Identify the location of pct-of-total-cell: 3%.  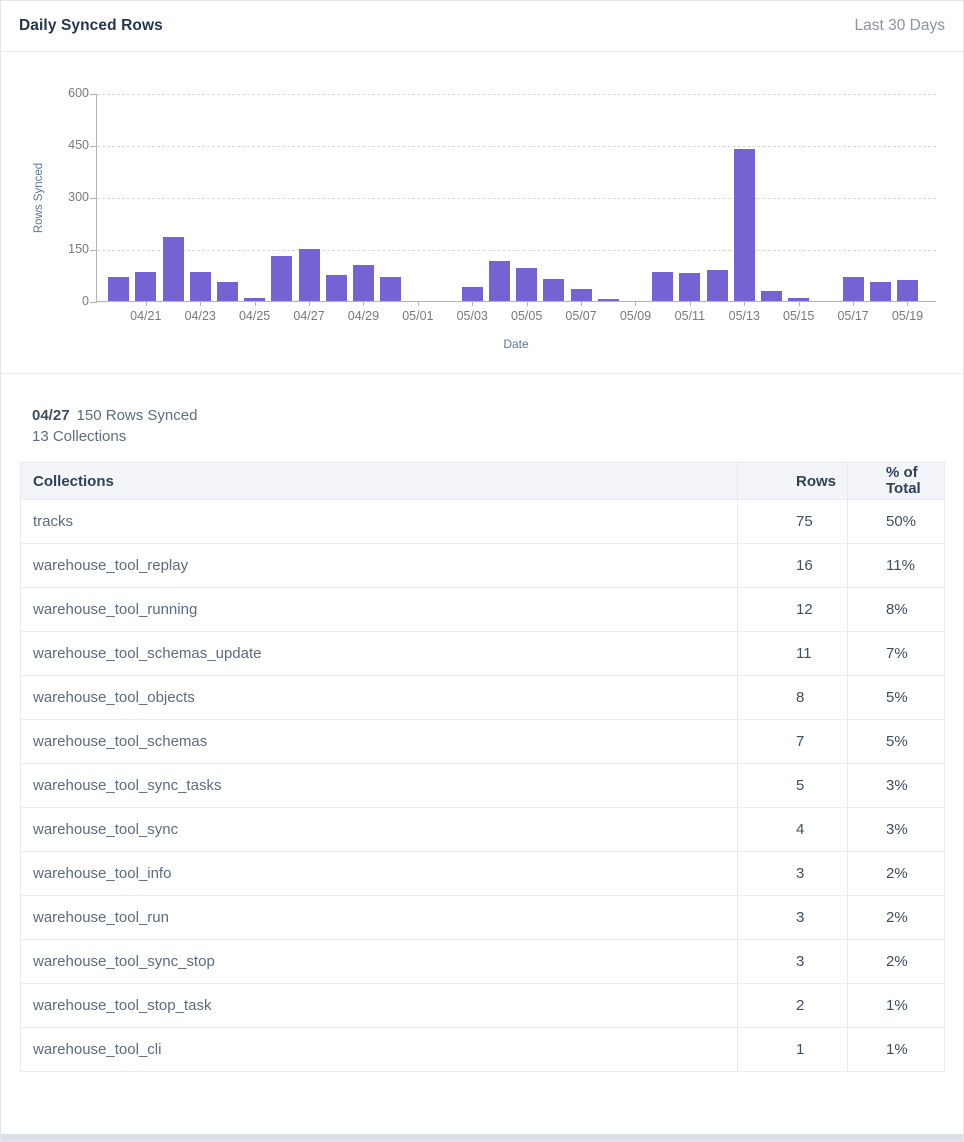
(896, 785).